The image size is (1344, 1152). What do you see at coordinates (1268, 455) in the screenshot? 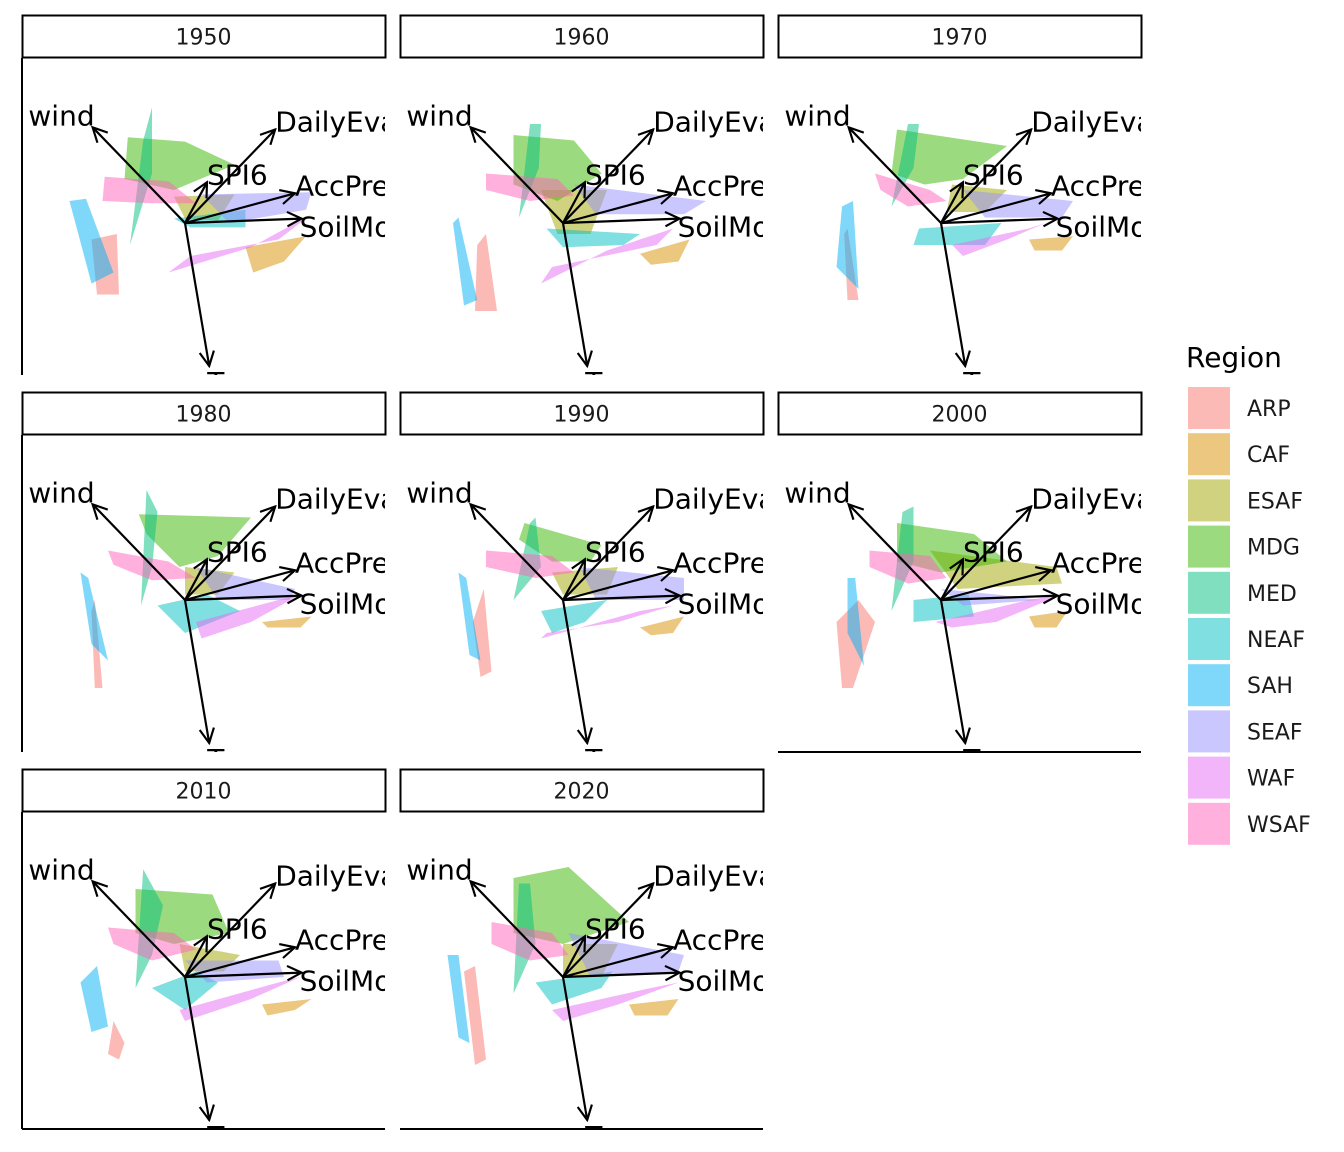
I see `legend-label-caf: CAF` at bounding box center [1268, 455].